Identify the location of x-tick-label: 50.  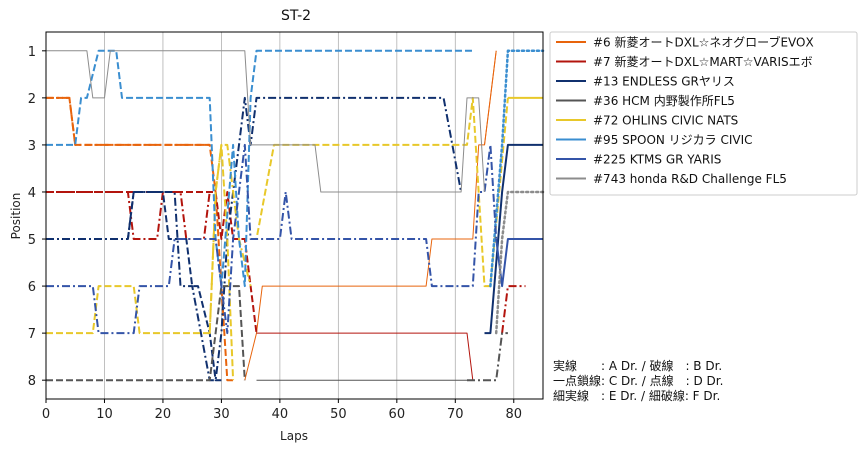
(338, 414).